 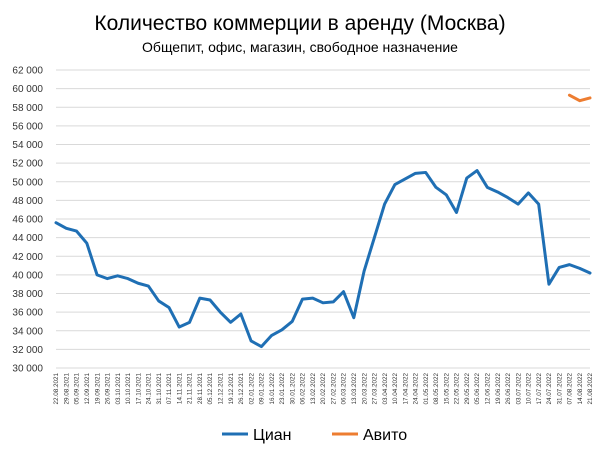 I want to click on y-tick-label: 40 000, so click(x=27, y=275).